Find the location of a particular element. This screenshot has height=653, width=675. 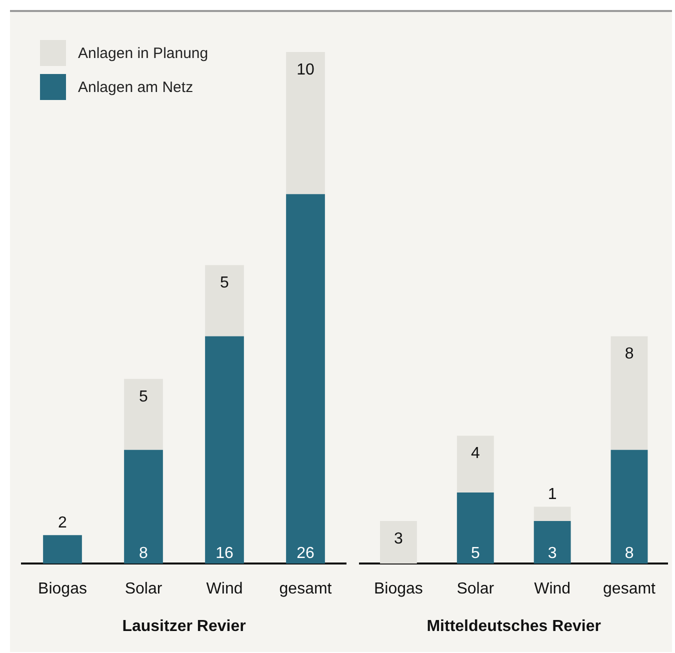

data-label: 2 is located at coordinates (63, 523).